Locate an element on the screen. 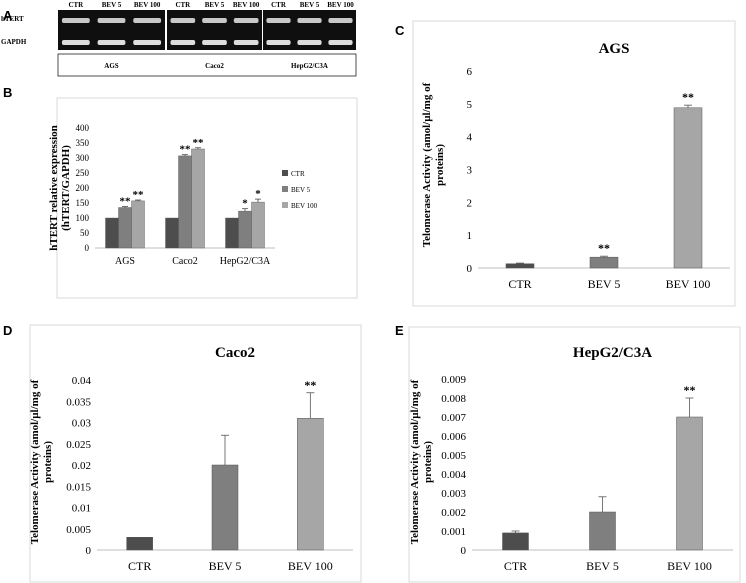 Image resolution: width=746 pixels, height=583 pixels. y-tick-label: 150 is located at coordinates (83, 203).